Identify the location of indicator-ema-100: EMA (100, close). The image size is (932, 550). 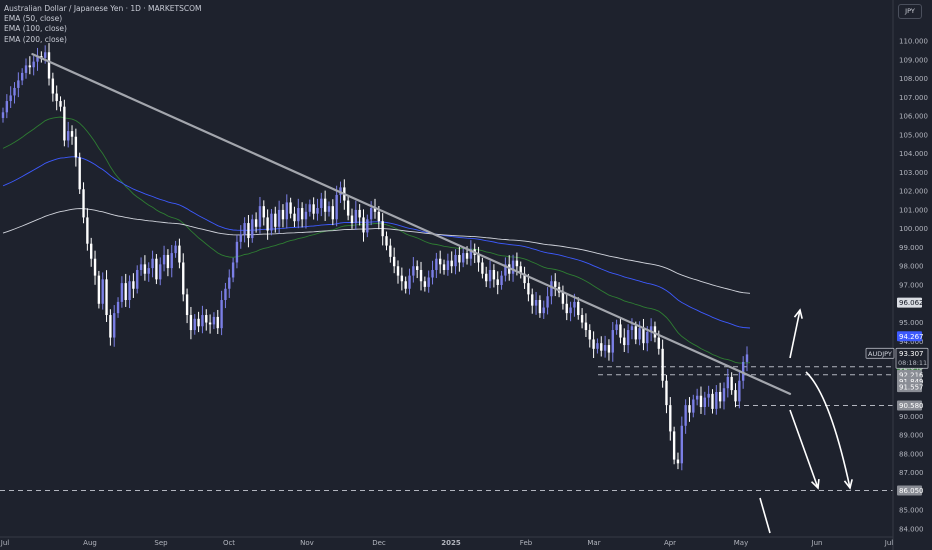
(35, 29).